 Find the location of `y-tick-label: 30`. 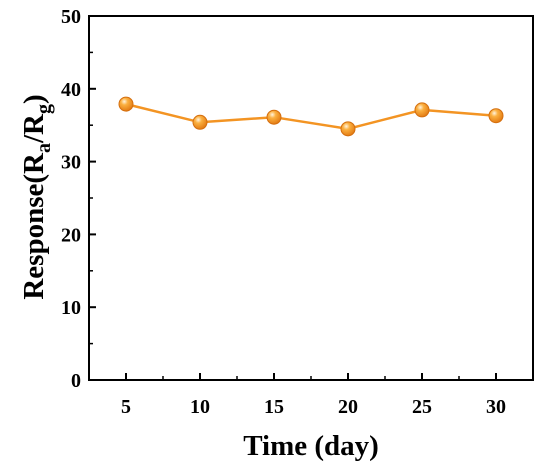

y-tick-label: 30 is located at coordinates (71, 163).